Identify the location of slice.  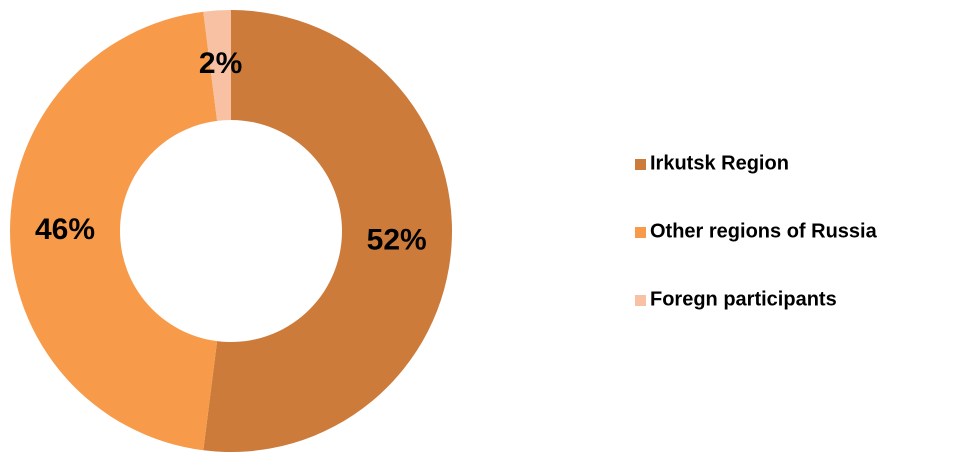
(217, 65).